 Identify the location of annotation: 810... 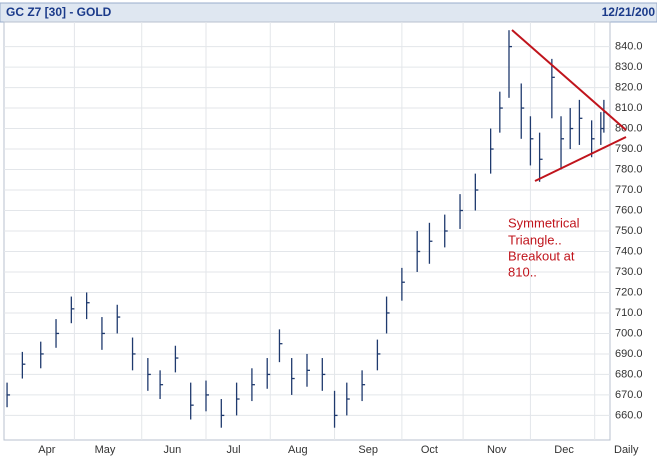
(522, 271).